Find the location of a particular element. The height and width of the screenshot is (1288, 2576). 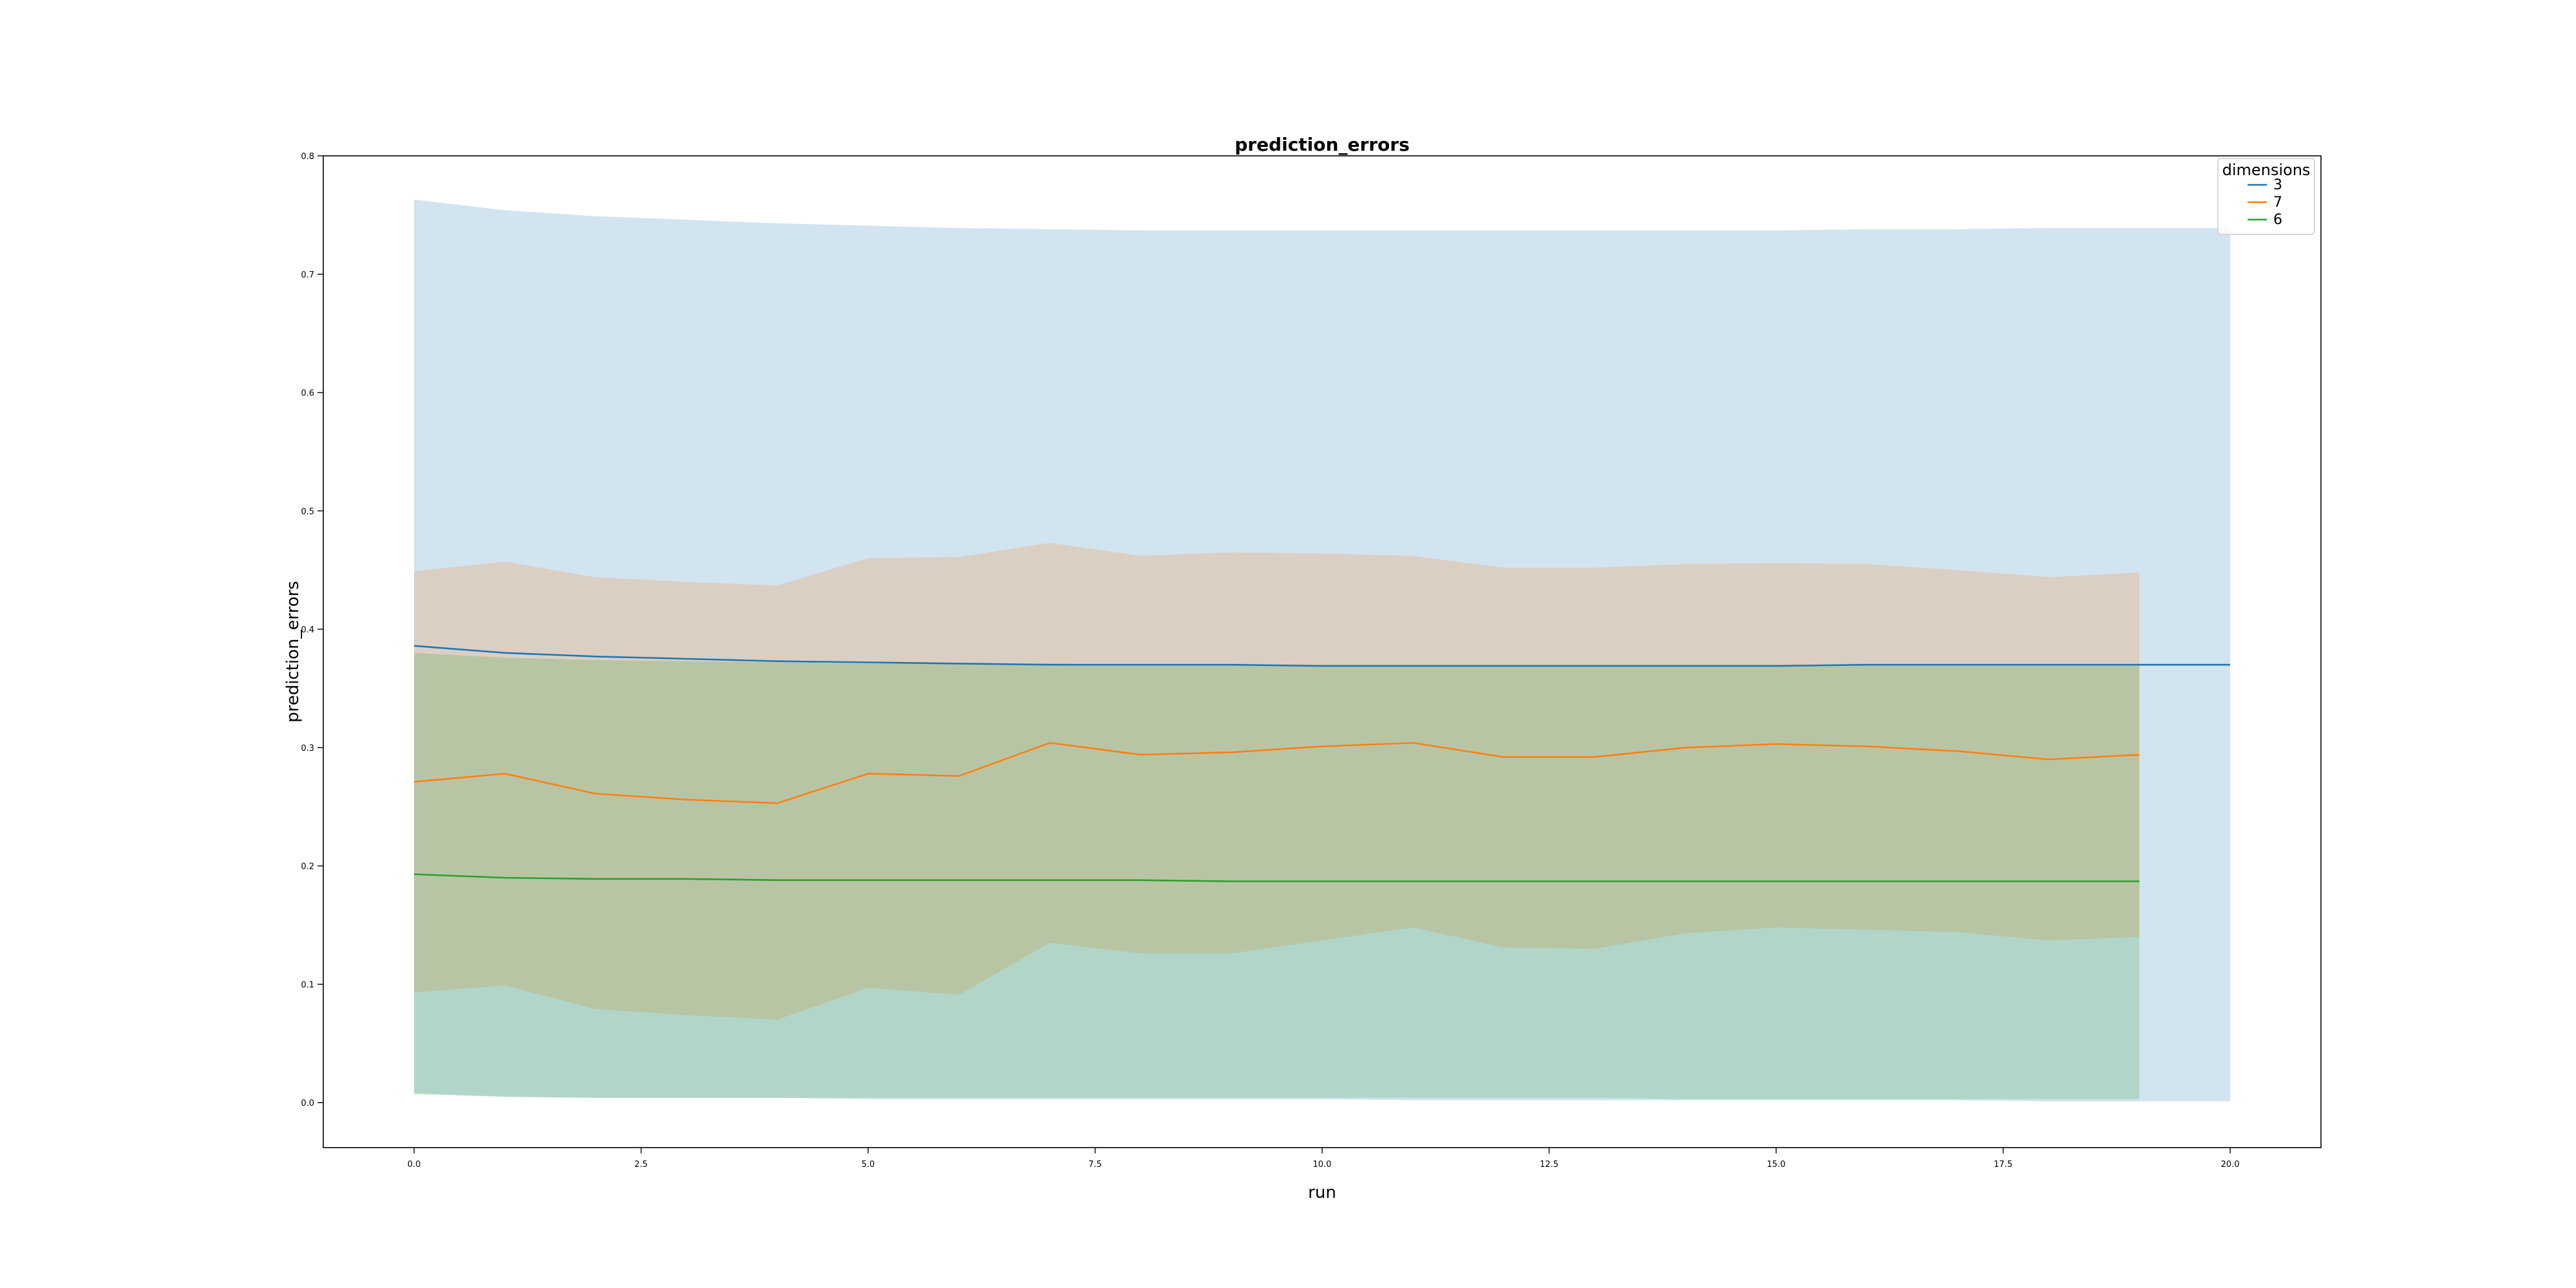

legend: dimensions 376 is located at coordinates (2266, 197).